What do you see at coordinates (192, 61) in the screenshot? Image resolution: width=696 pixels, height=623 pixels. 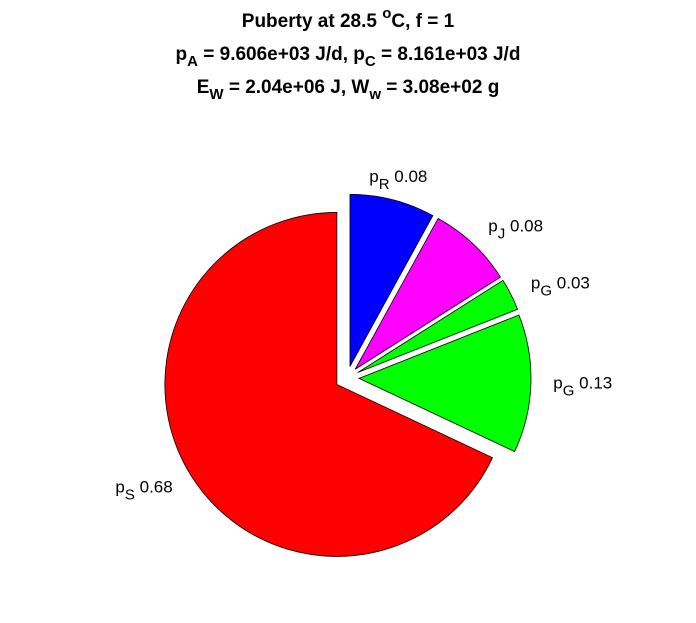 I see `title-sub: A` at bounding box center [192, 61].